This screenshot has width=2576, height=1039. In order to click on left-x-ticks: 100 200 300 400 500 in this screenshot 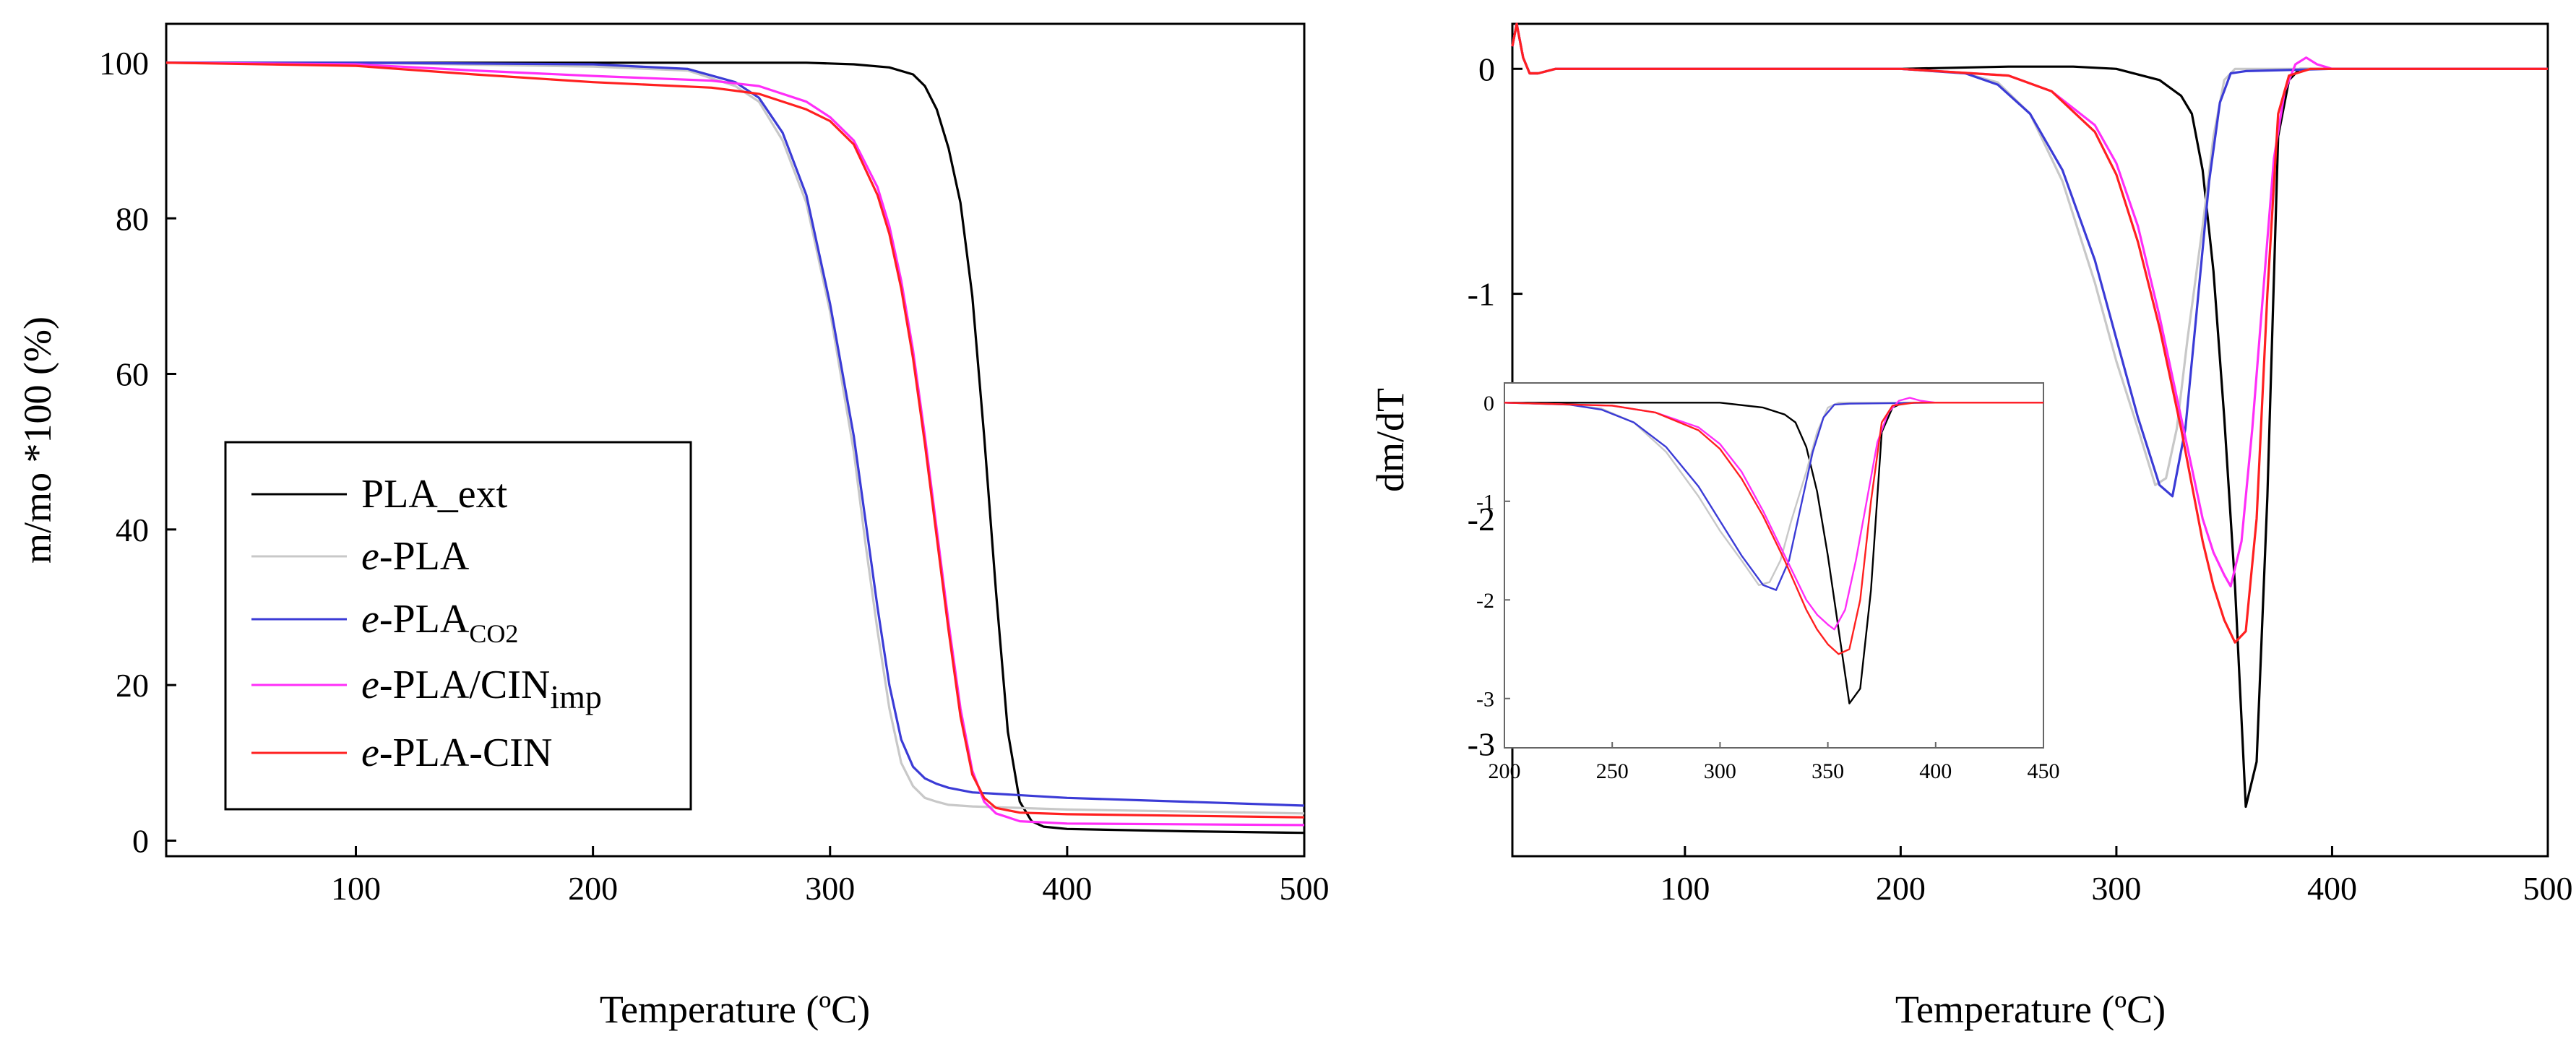, I will do `click(830, 876)`.